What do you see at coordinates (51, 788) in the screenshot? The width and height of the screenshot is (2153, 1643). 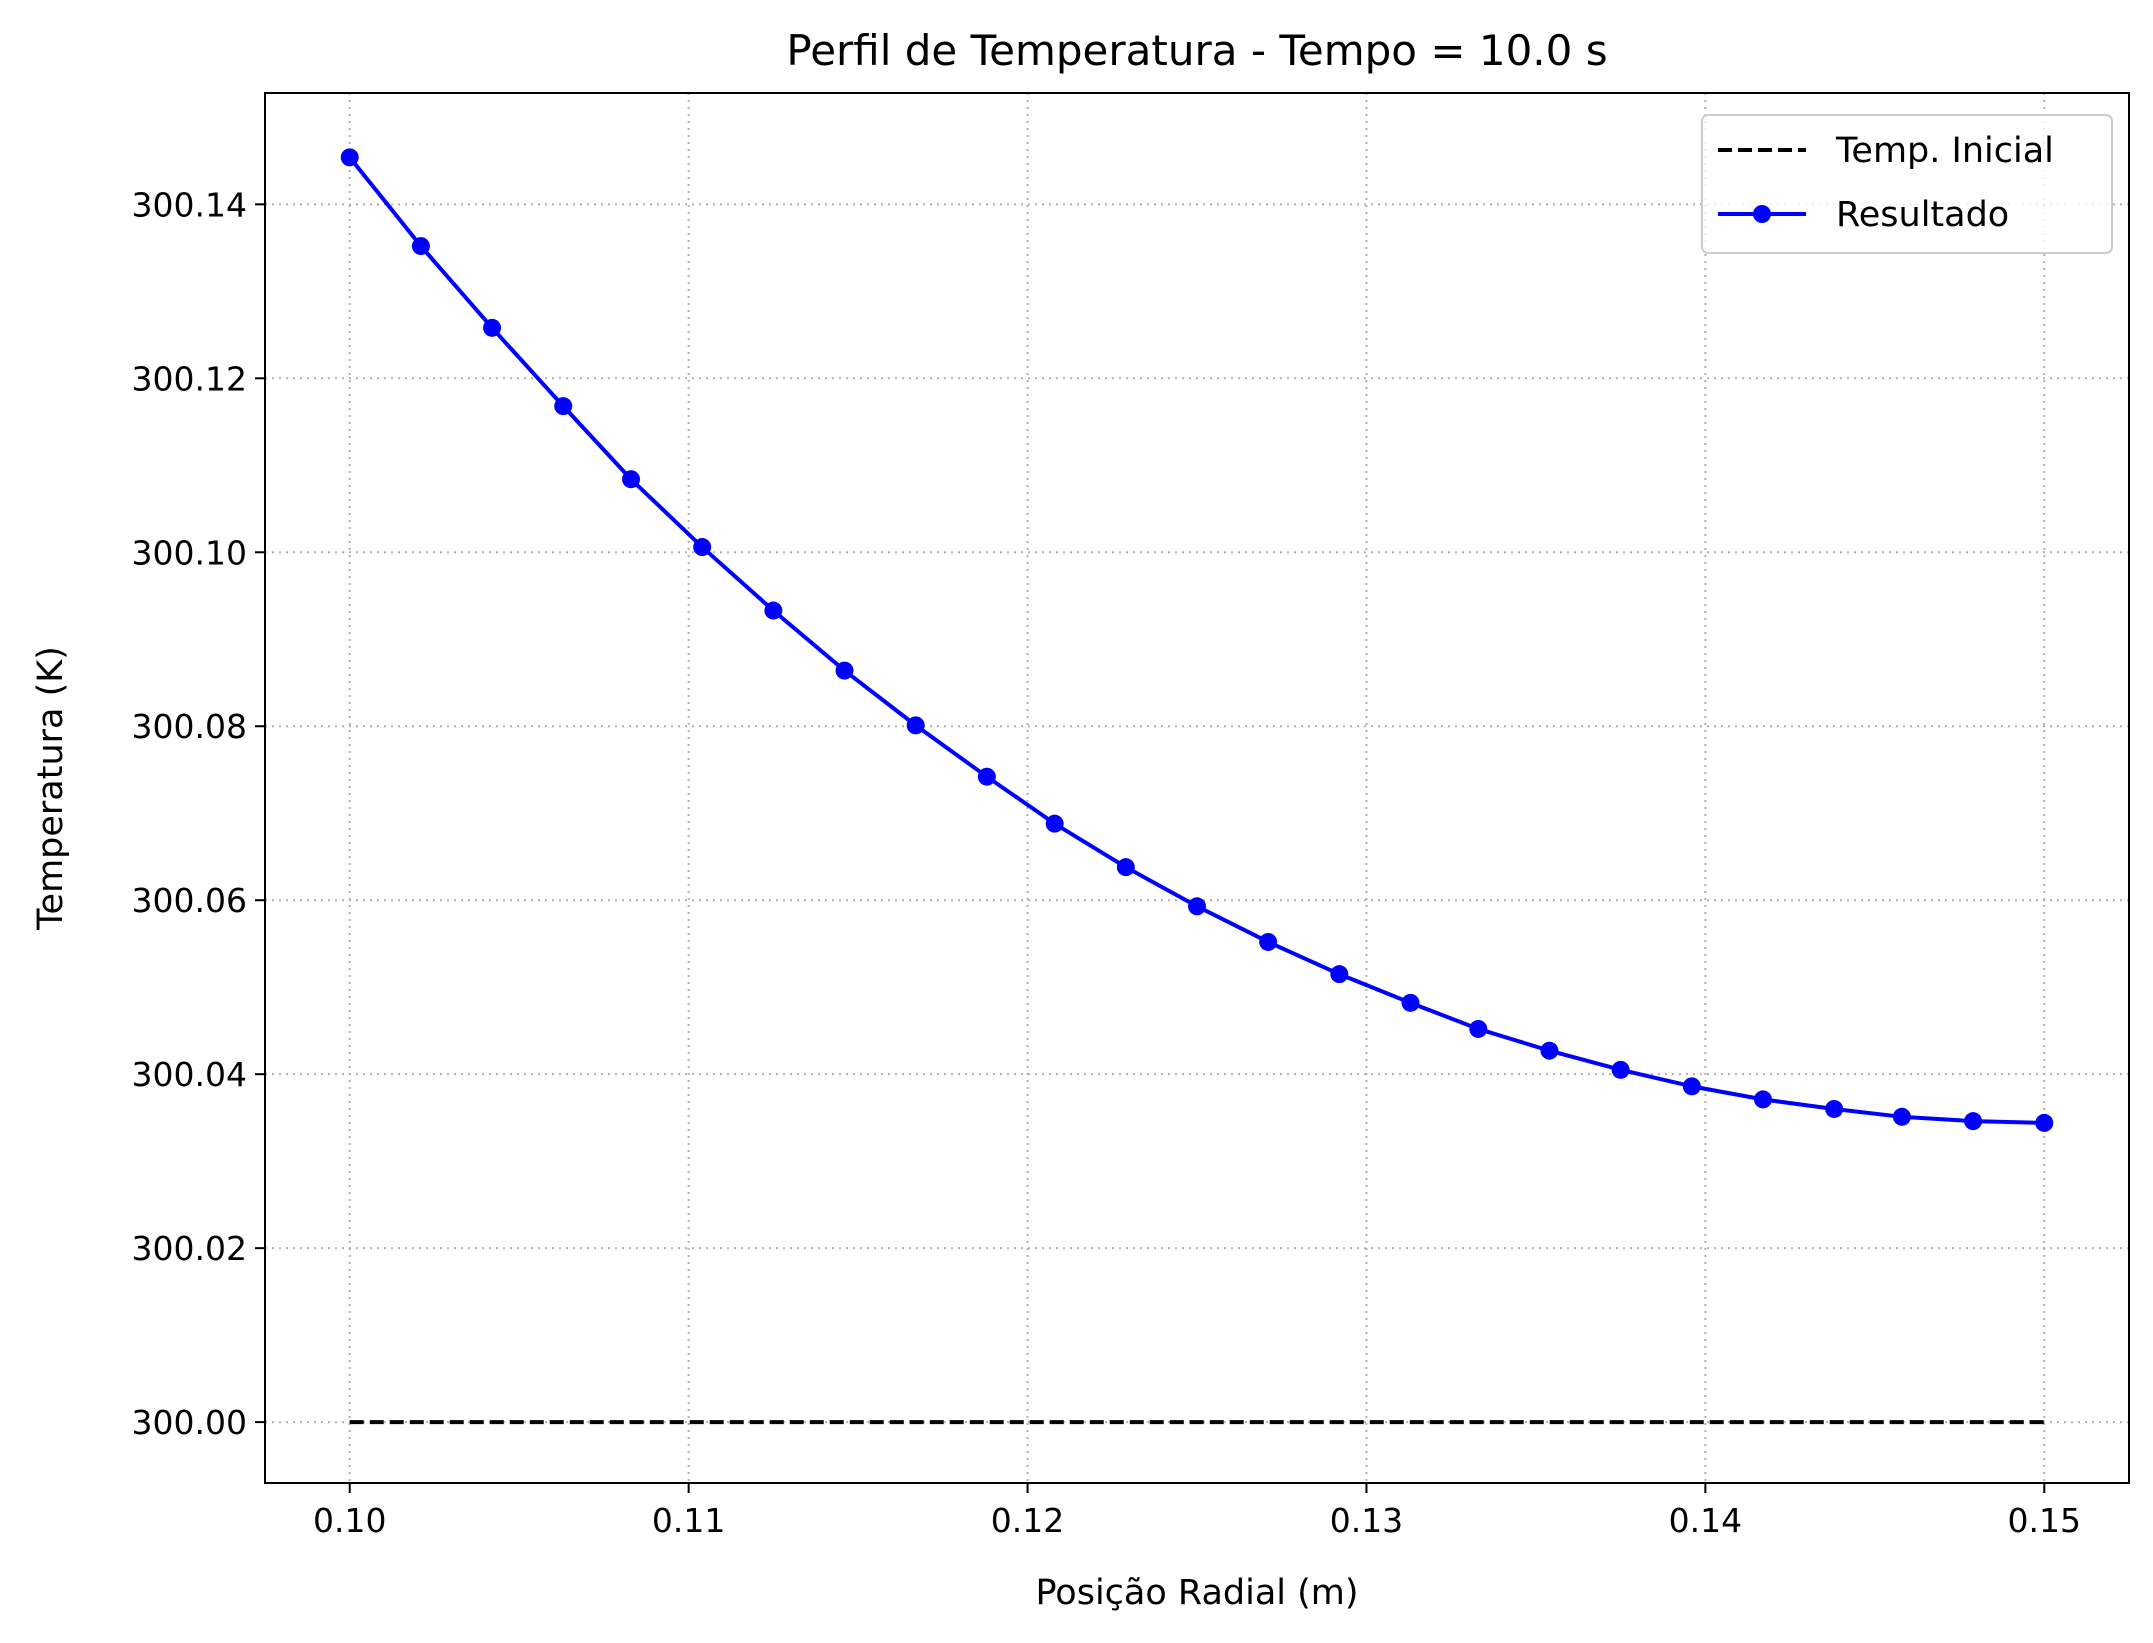 I see `y-axis-title: Temperatura (K)` at bounding box center [51, 788].